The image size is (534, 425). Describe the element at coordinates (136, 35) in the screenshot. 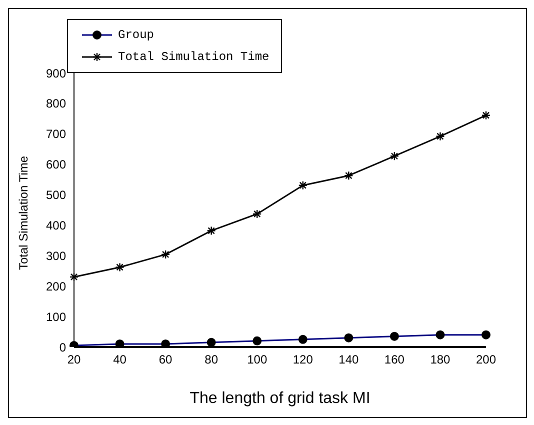

I see `legend-label: Group` at that location.